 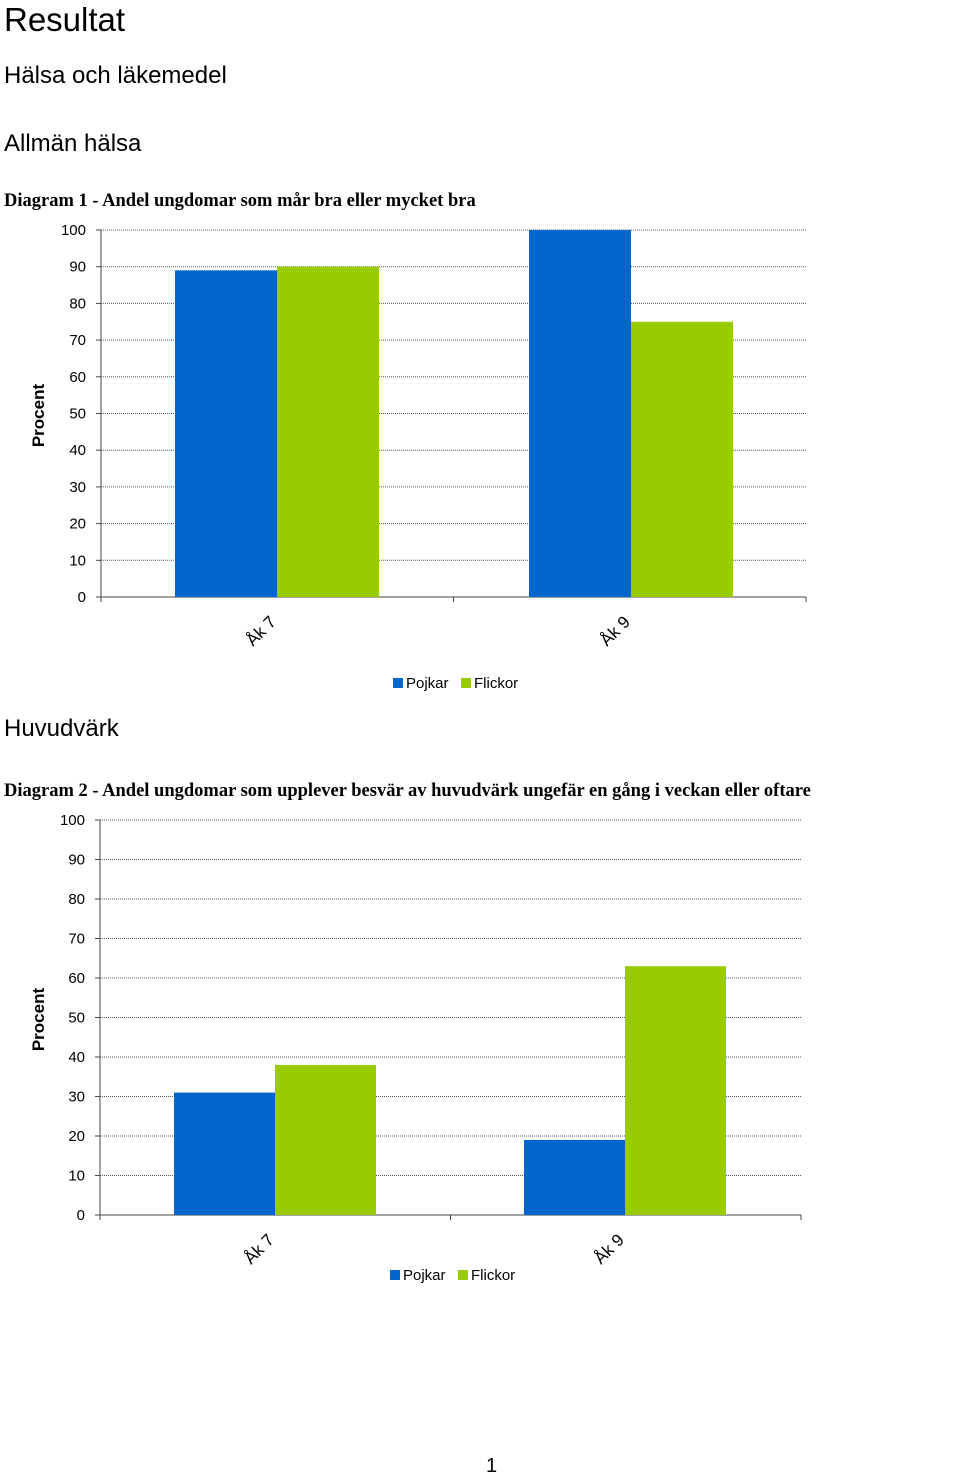 What do you see at coordinates (65, 19) in the screenshot?
I see `page-title: Resultat` at bounding box center [65, 19].